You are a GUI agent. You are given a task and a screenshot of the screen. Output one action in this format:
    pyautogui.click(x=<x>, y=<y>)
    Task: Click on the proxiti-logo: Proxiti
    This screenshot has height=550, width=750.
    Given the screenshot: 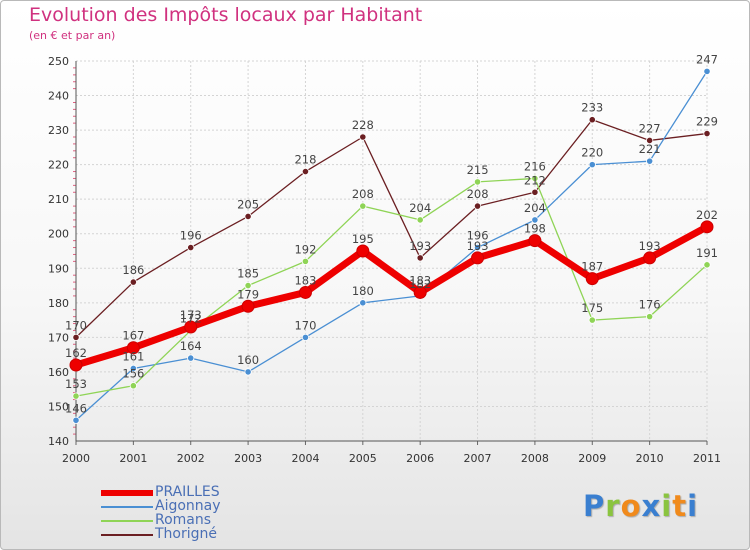 What is the action you would take?
    pyautogui.click(x=640, y=506)
    